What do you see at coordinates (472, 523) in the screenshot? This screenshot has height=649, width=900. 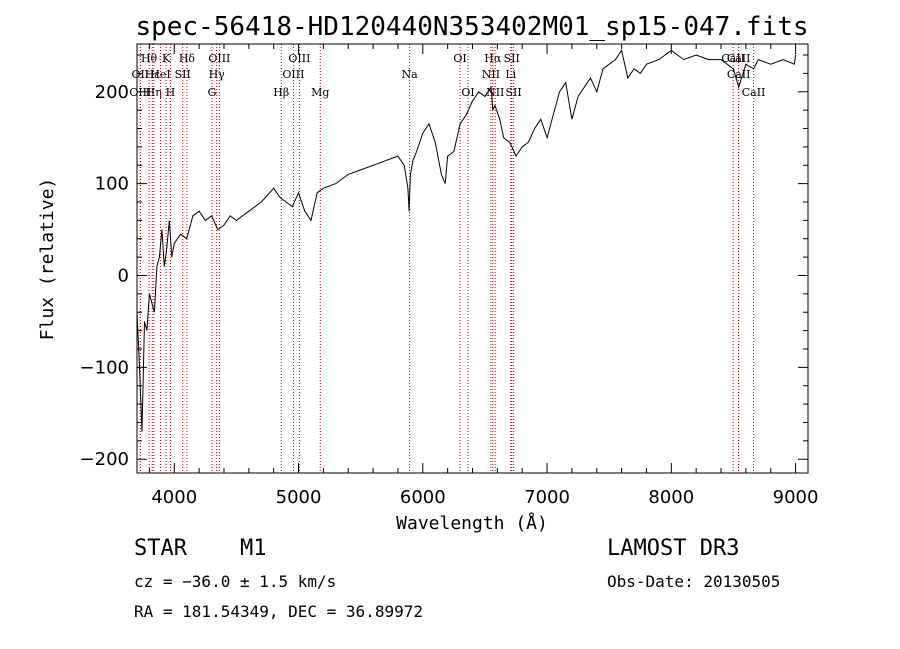 I see `x-axis-label: Wavelength (Å)` at bounding box center [472, 523].